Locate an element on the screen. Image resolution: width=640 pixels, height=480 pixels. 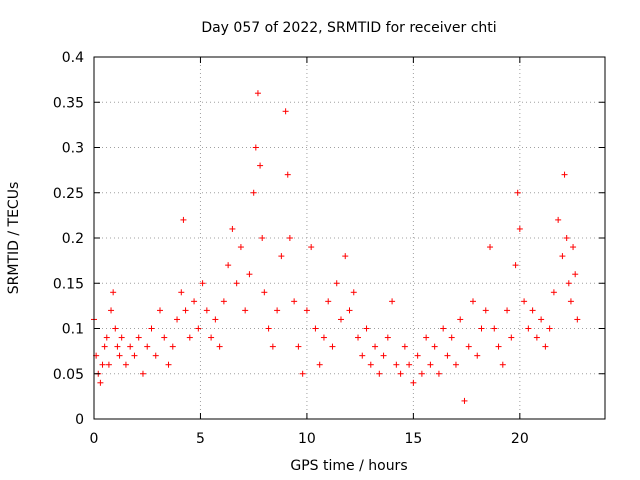
y-tick-label: 0.4 is located at coordinates (73, 58).